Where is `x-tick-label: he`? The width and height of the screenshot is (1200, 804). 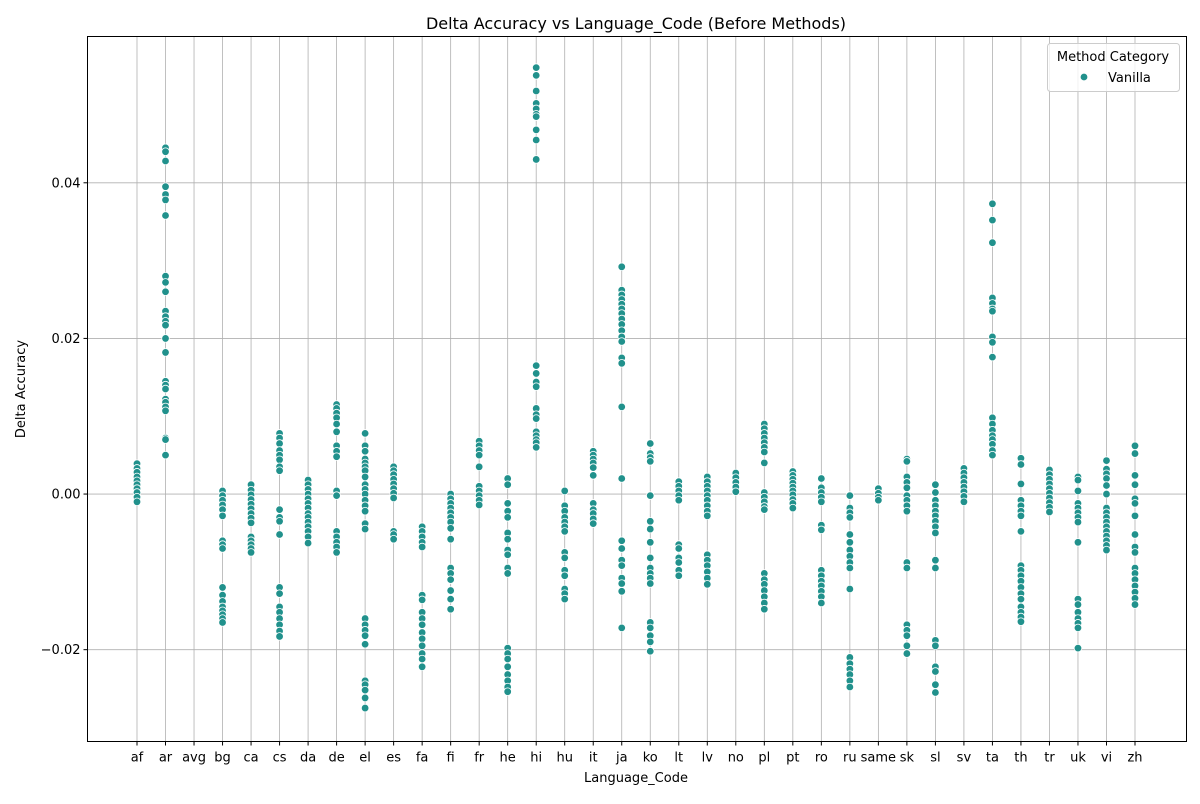
x-tick-label: he is located at coordinates (508, 758).